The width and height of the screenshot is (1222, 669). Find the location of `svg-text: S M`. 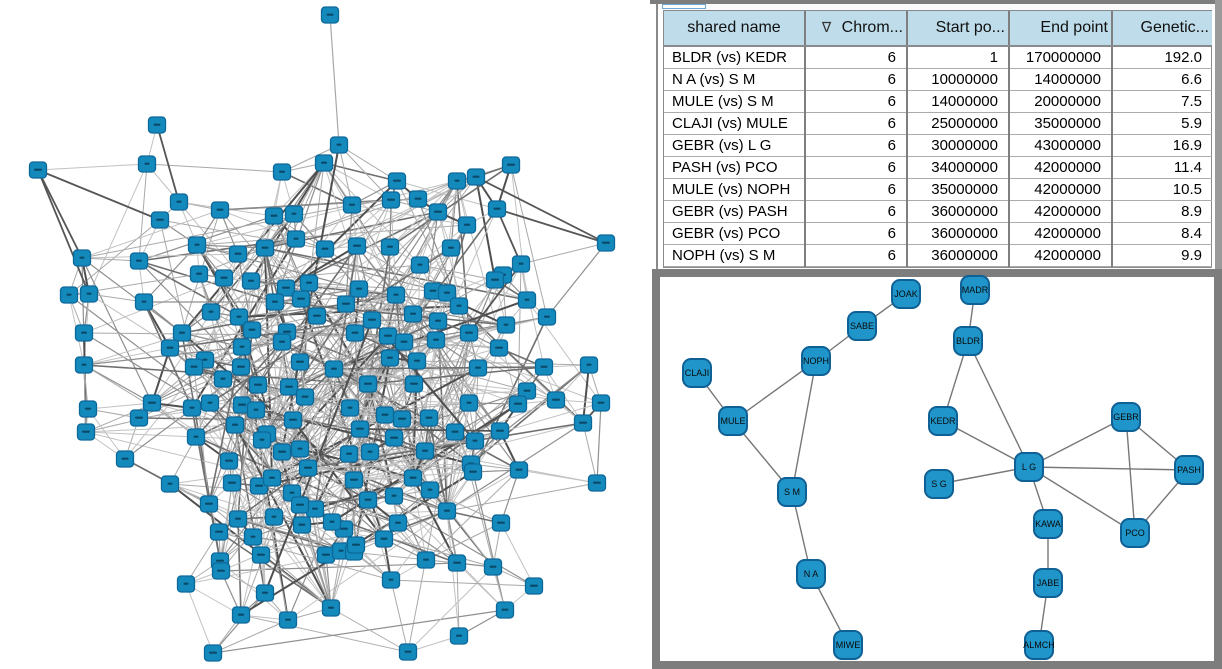

svg-text: S M is located at coordinates (792, 492).